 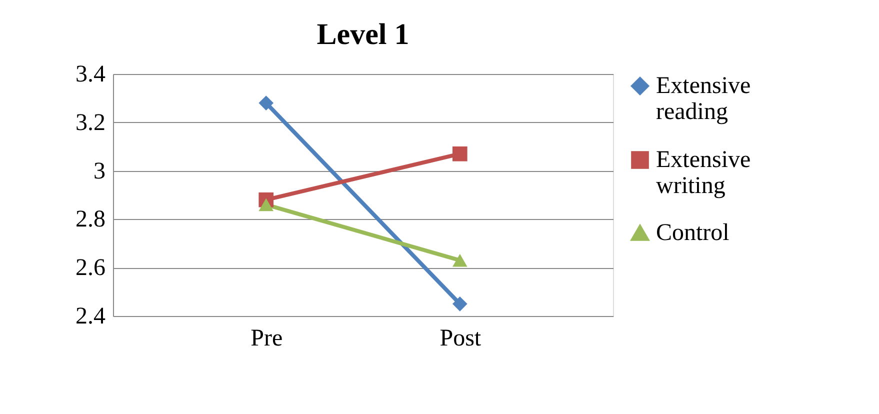 What do you see at coordinates (461, 339) in the screenshot?
I see `x-tick-label: Post` at bounding box center [461, 339].